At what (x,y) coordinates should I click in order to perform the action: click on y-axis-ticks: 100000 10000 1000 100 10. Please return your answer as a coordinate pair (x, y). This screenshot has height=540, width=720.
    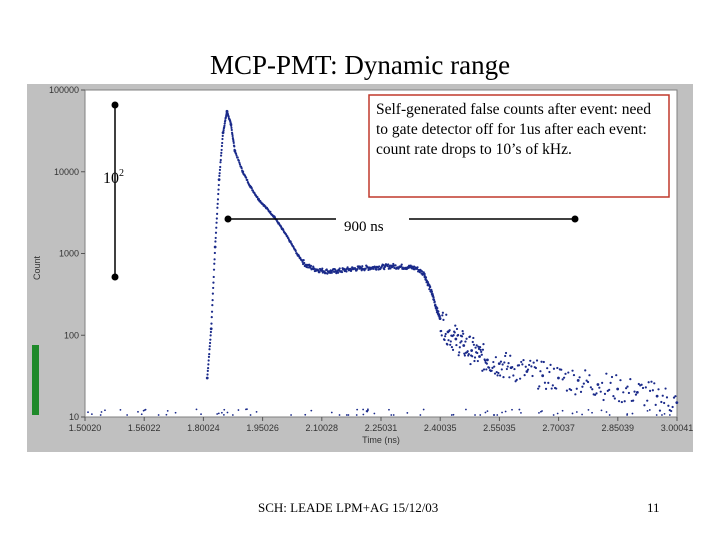
    Looking at the image, I should click on (67, 253).